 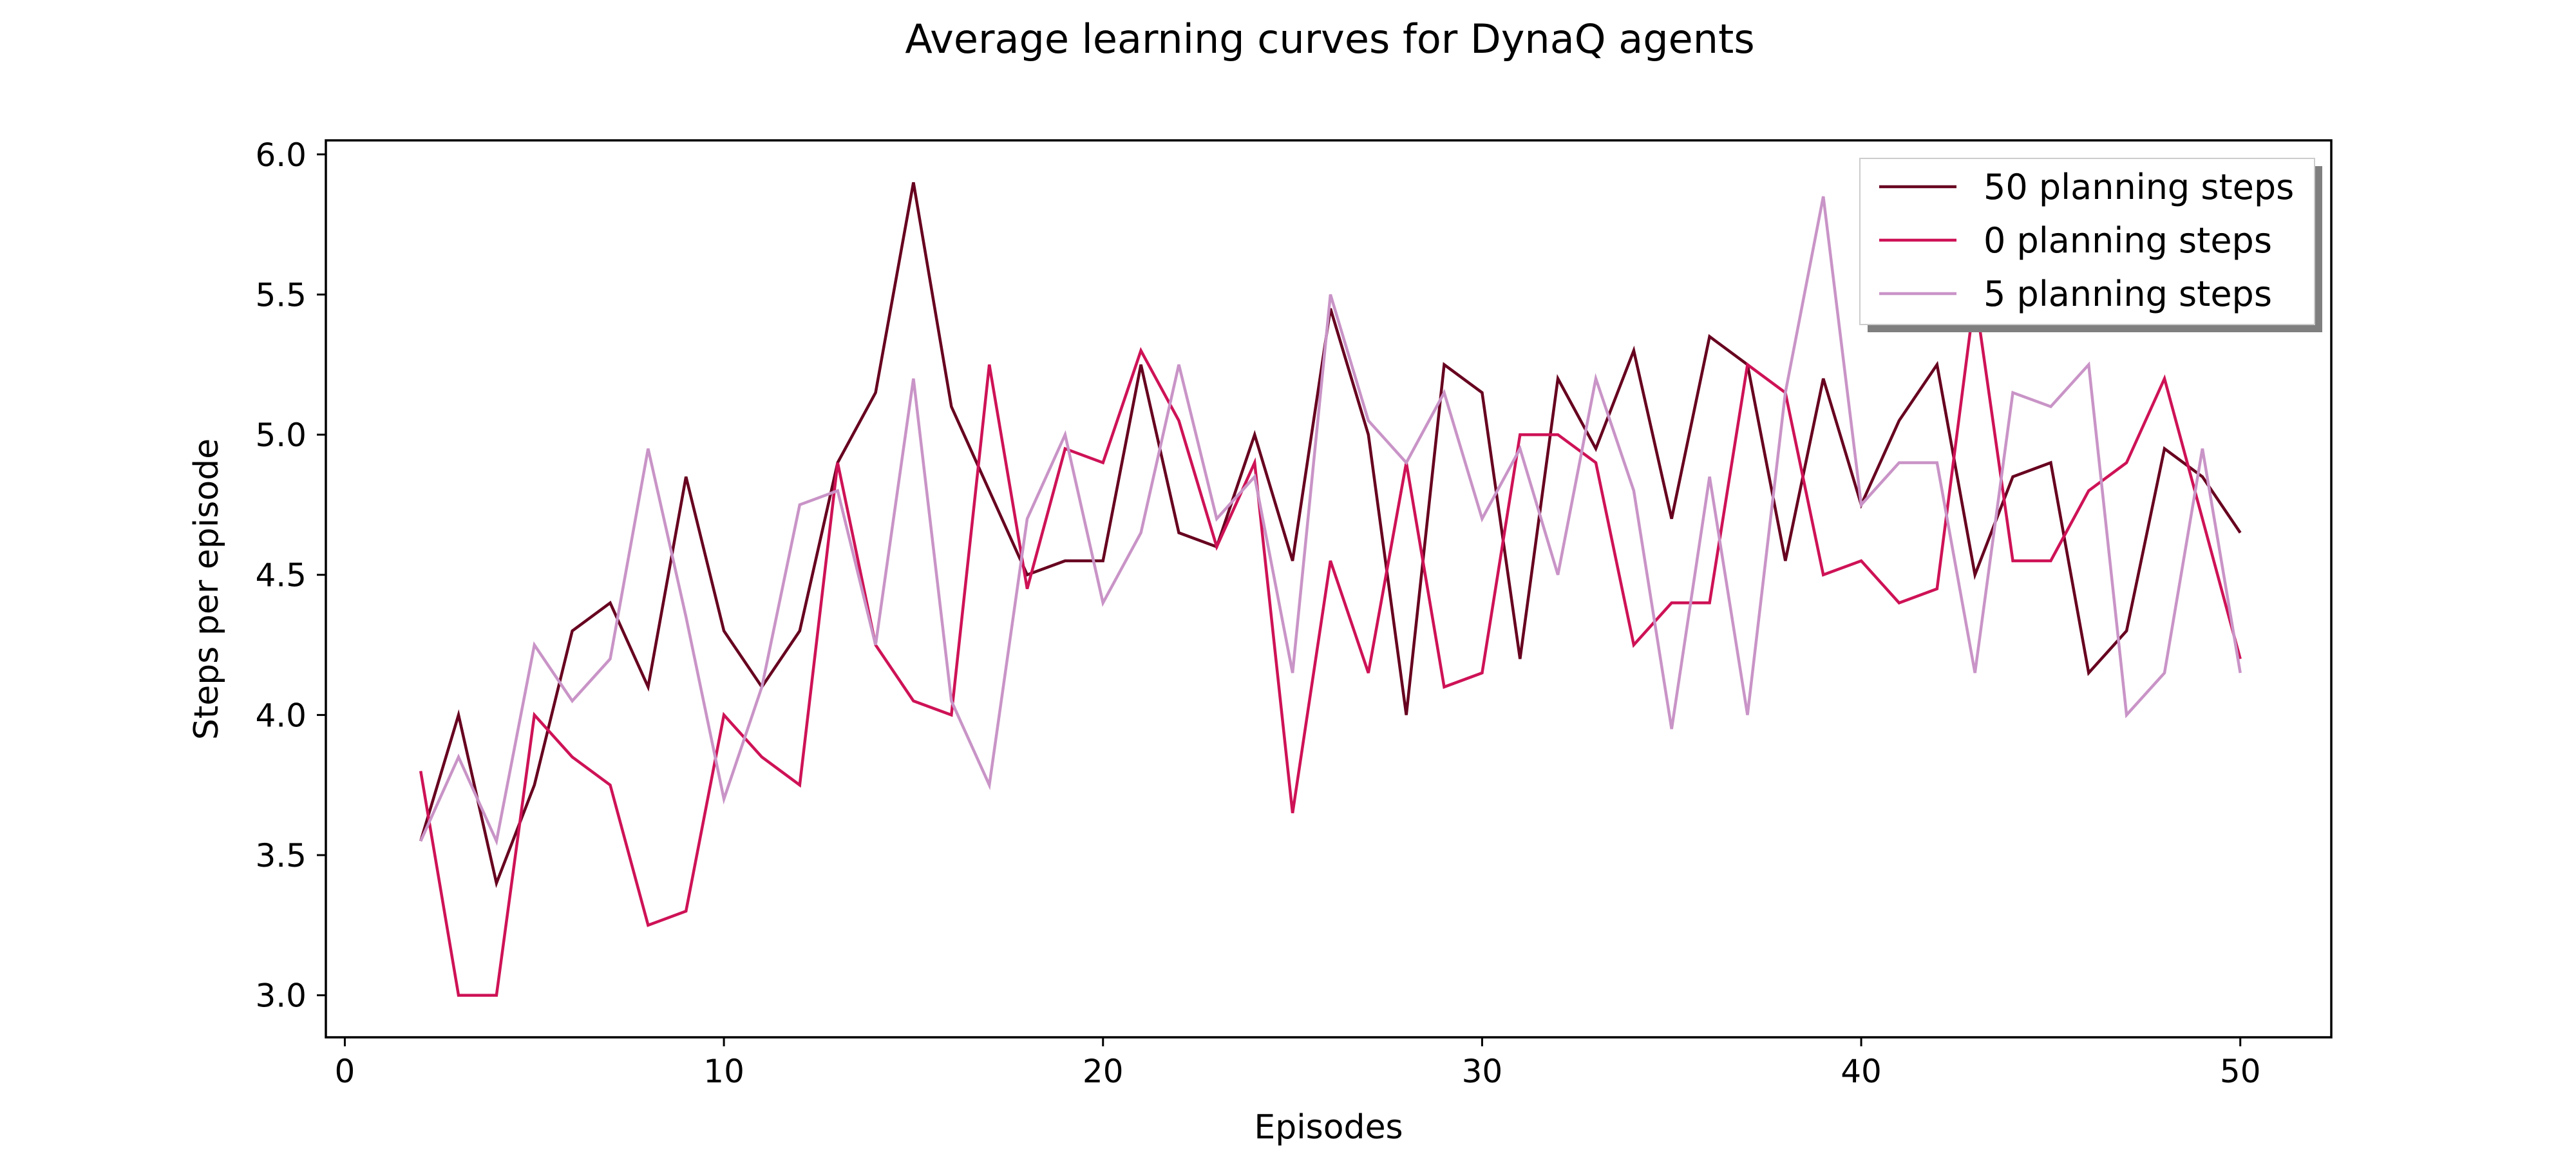 I want to click on y-tick-label: 4.0, so click(x=281, y=715).